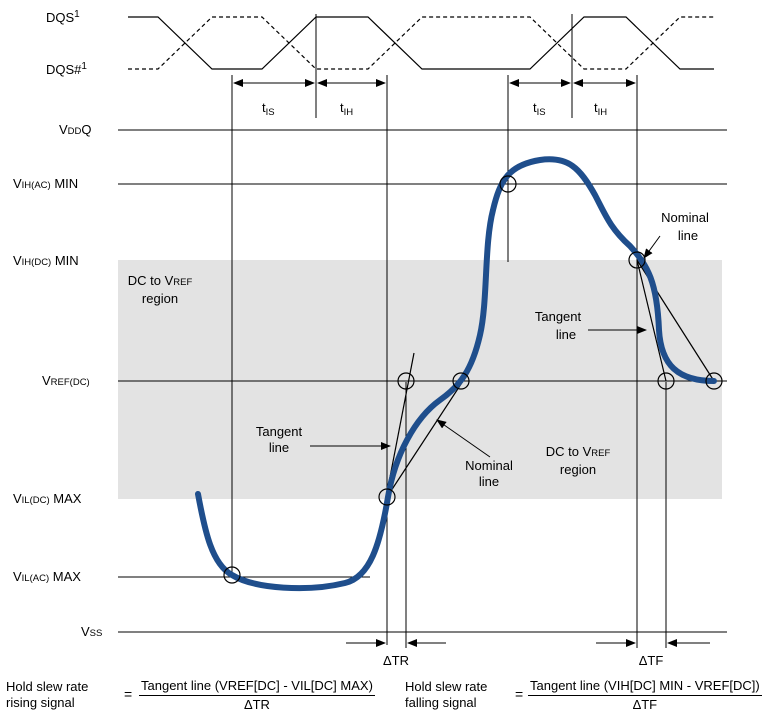 This screenshot has width=780, height=717. Describe the element at coordinates (651, 320) in the screenshot. I see `fall-tangent-line` at that location.